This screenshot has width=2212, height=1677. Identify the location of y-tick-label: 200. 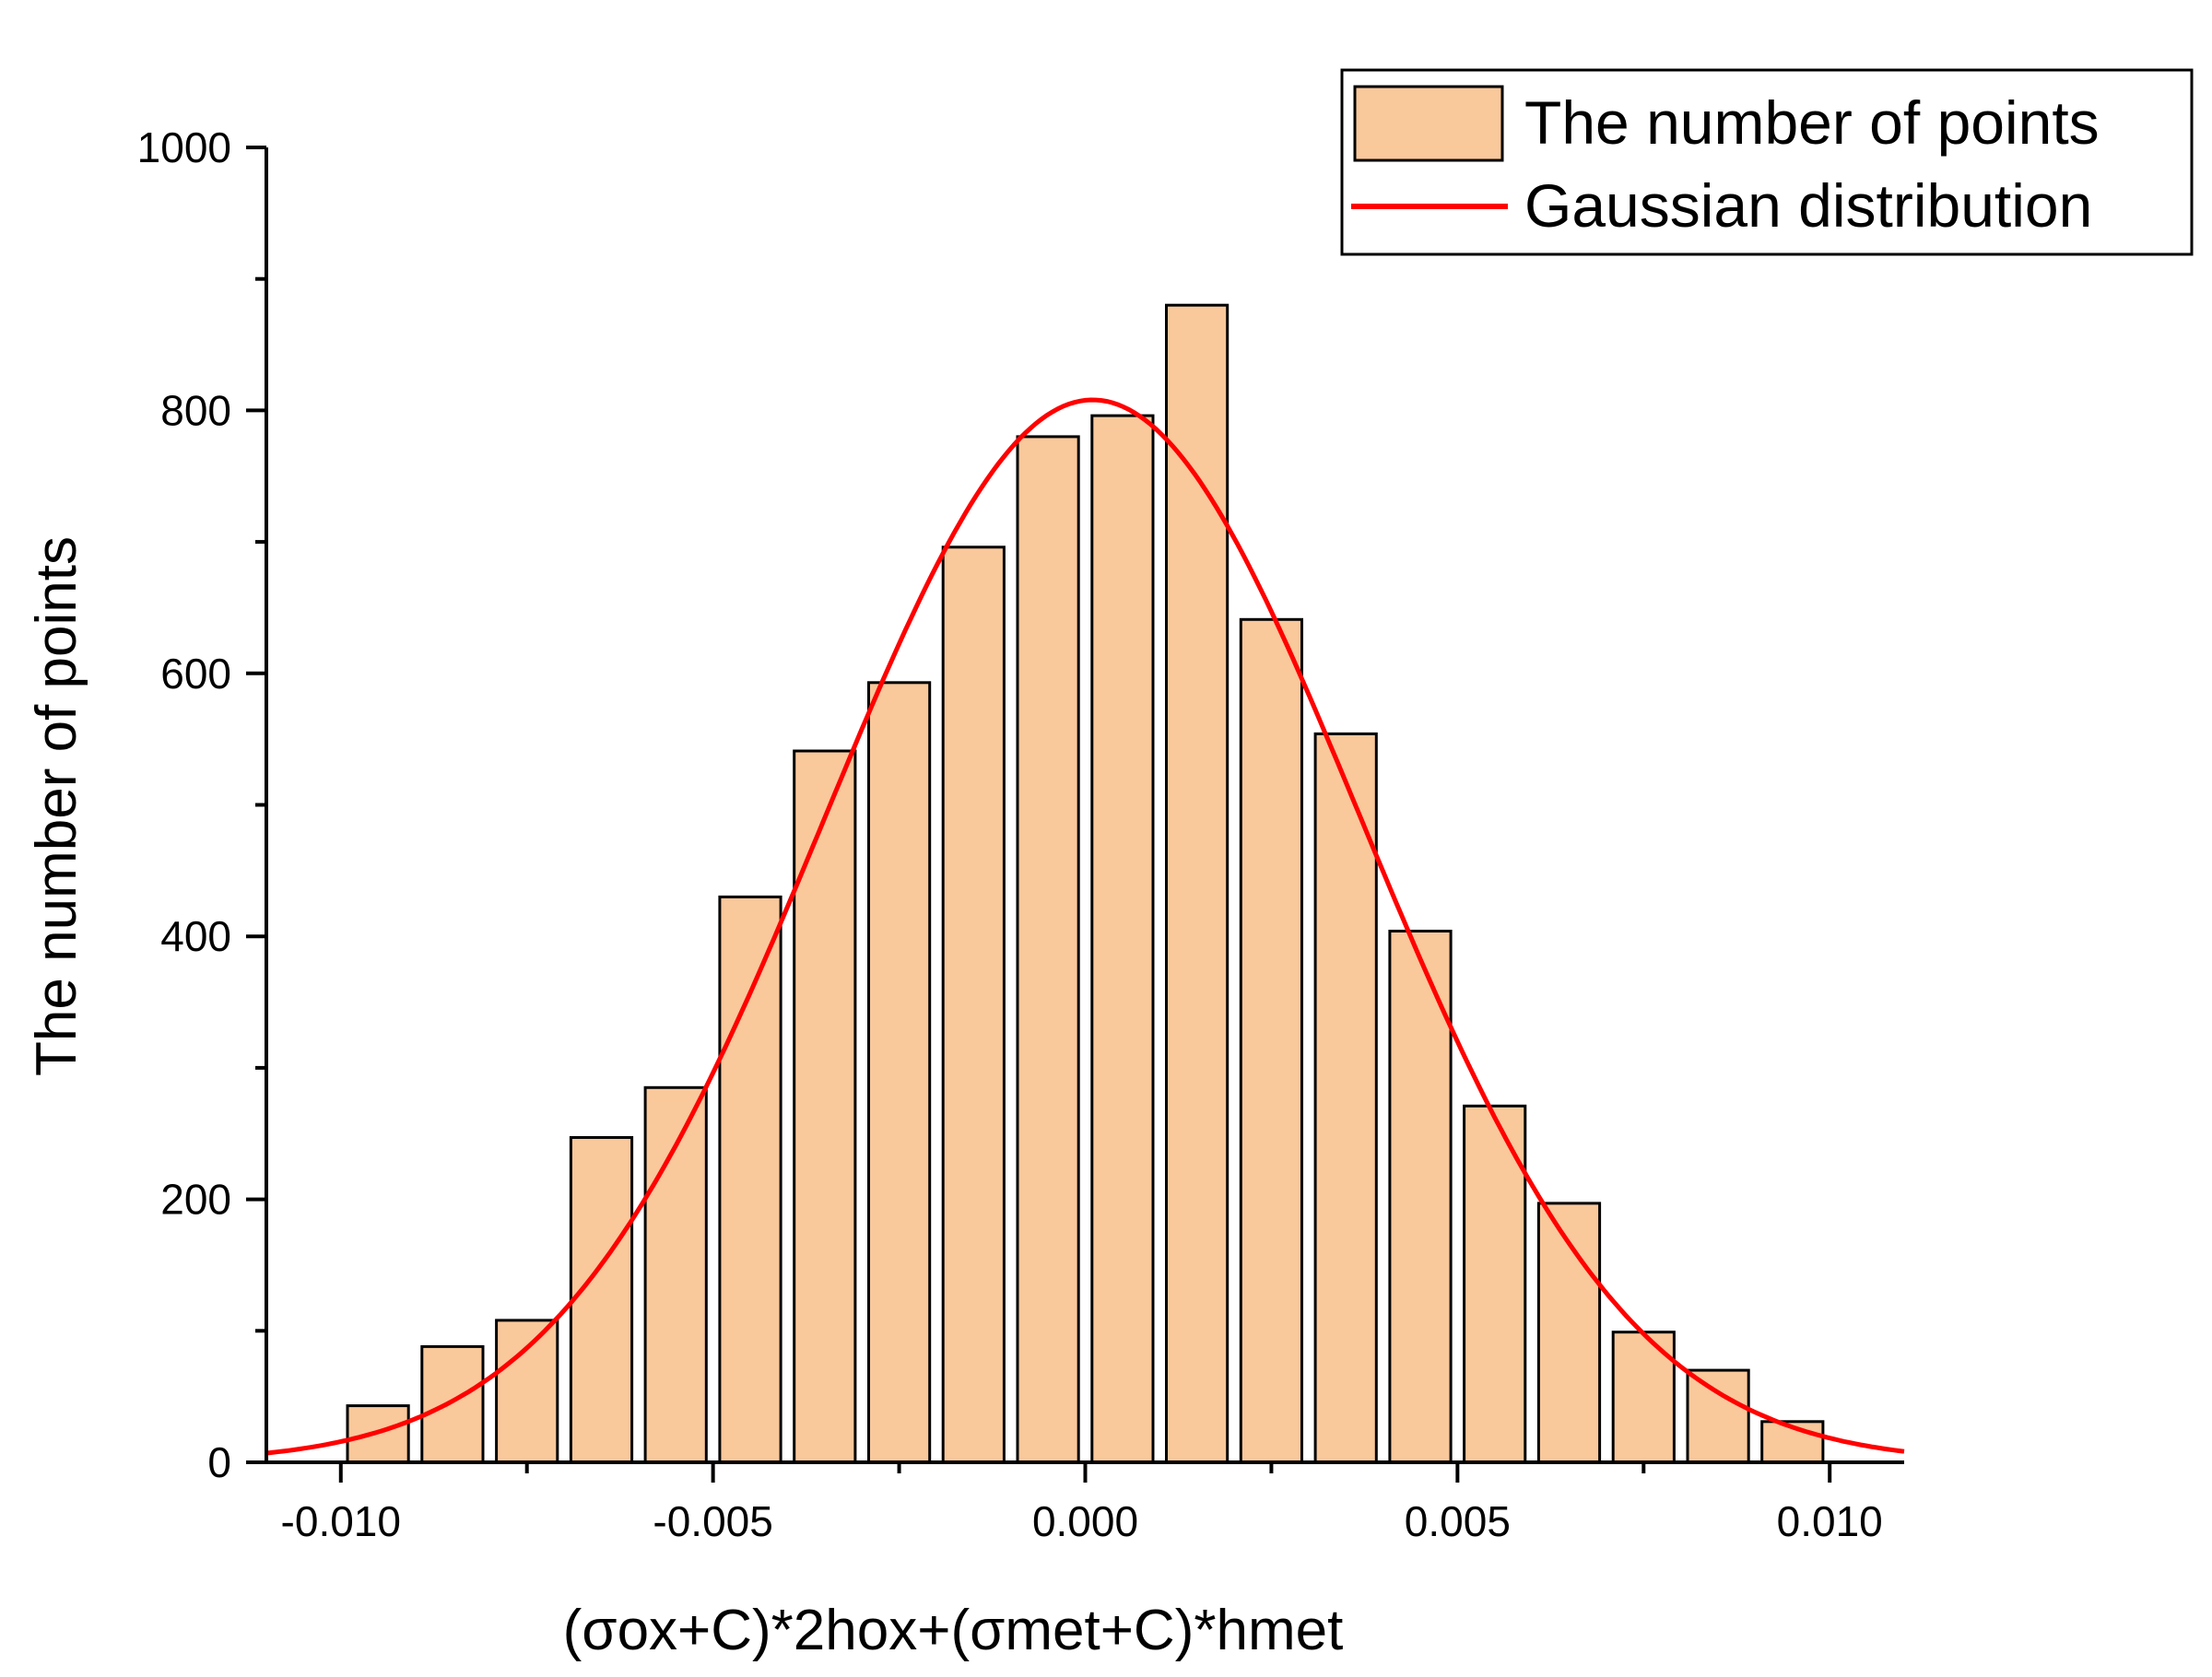
(195, 1200).